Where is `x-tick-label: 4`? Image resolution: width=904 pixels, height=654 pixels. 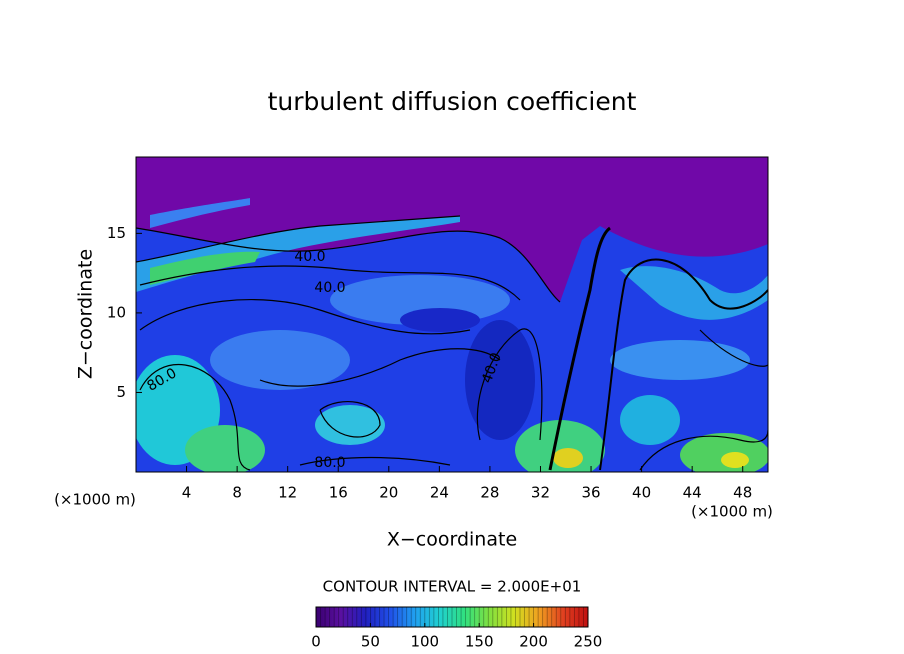
x-tick-label: 4 is located at coordinates (187, 493).